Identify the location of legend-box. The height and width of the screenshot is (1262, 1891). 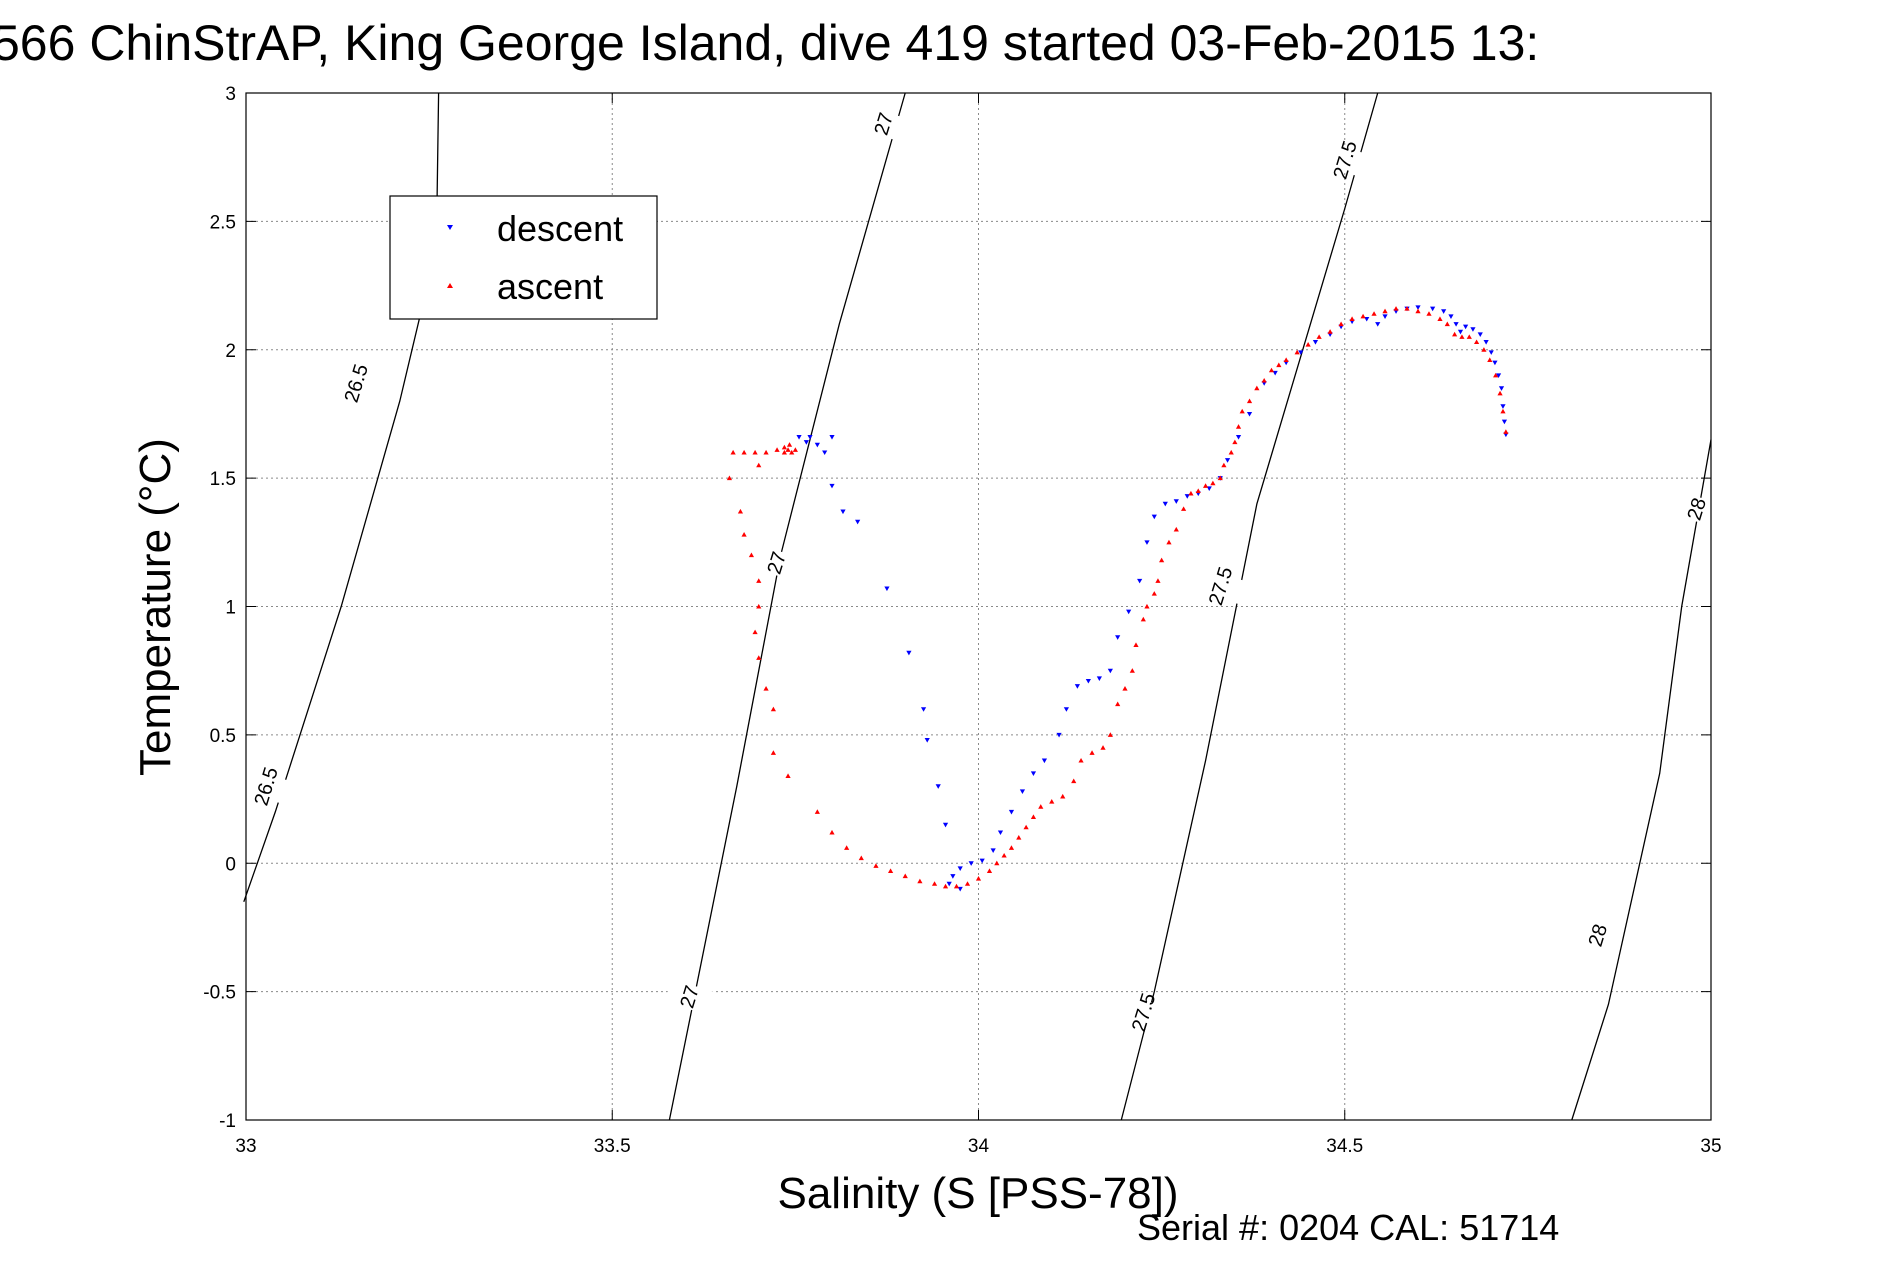
(523, 257).